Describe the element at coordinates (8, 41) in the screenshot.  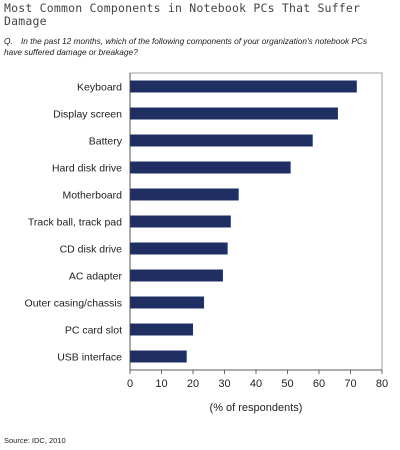
I see `question-label: Q.` at that location.